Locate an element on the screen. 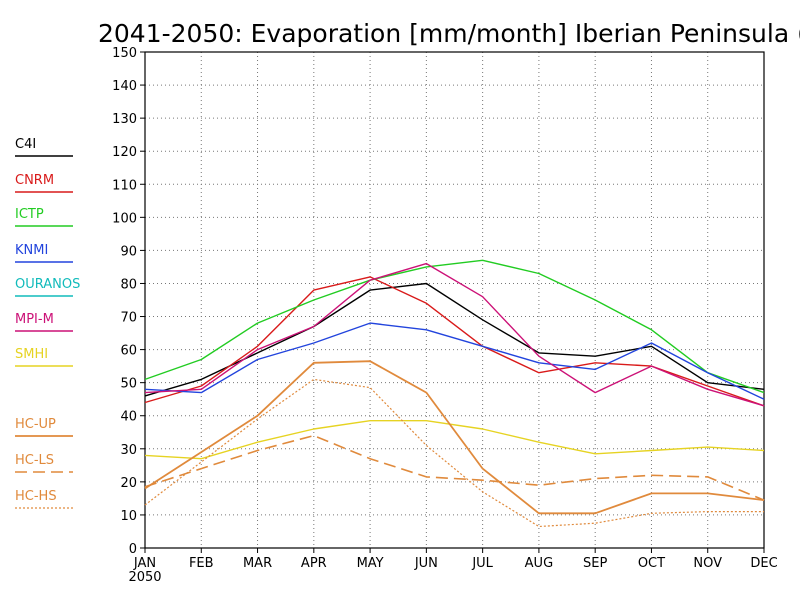  y-tick-label: 120 is located at coordinates (124, 152).